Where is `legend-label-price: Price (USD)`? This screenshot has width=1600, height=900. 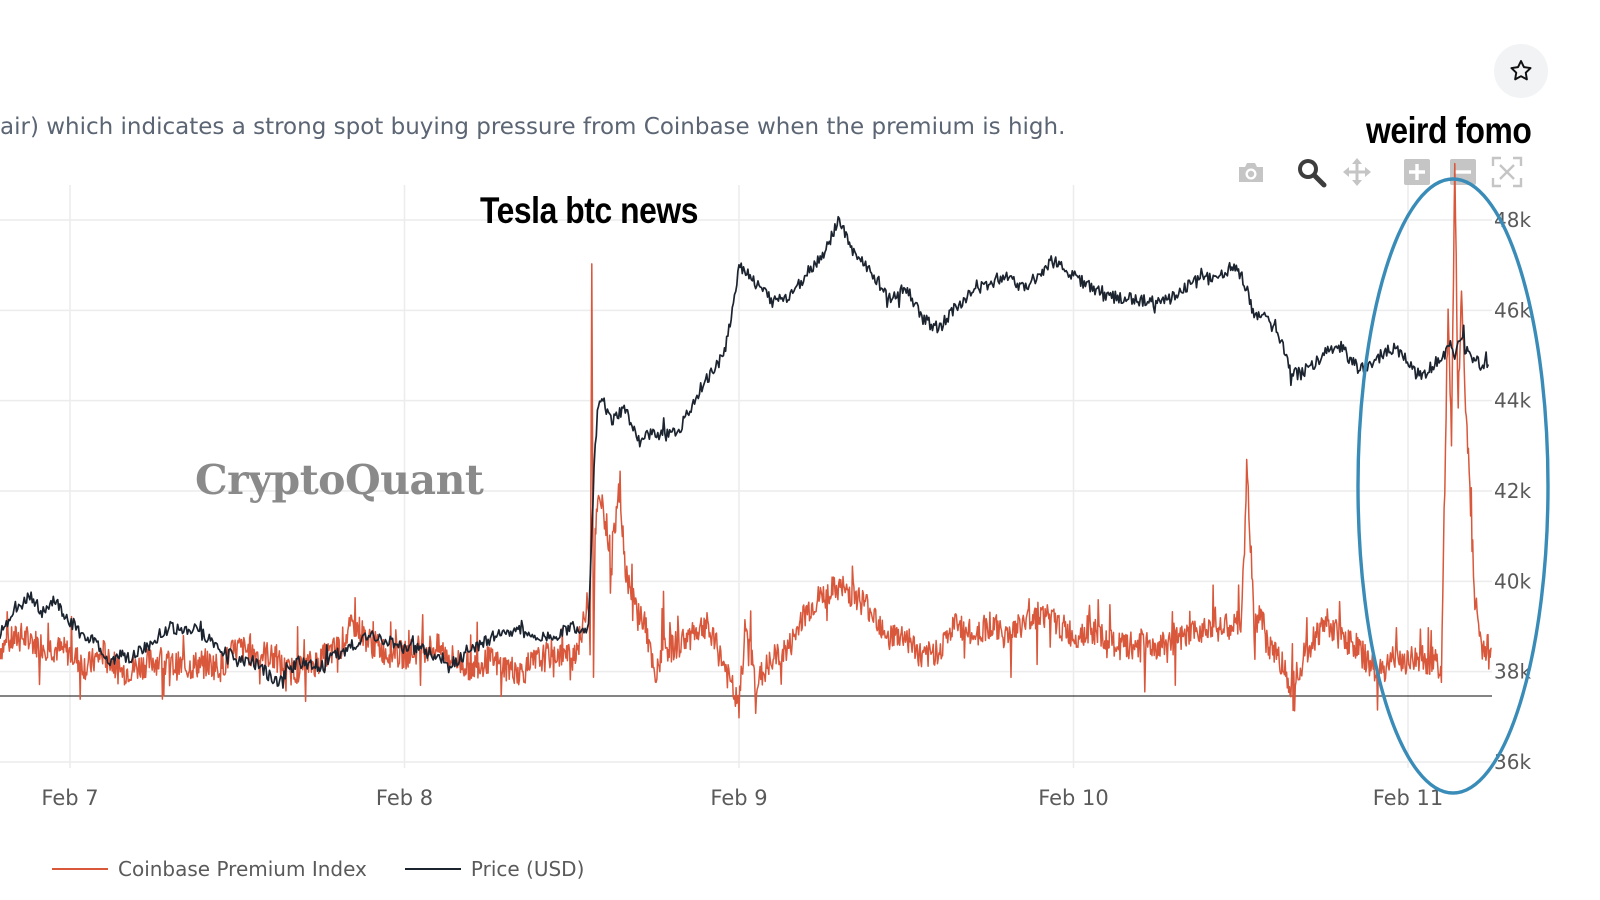
legend-label-price: Price (USD) is located at coordinates (527, 869).